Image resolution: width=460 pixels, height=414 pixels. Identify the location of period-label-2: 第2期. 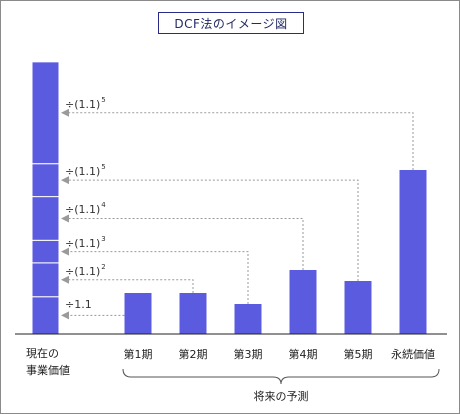
(193, 354).